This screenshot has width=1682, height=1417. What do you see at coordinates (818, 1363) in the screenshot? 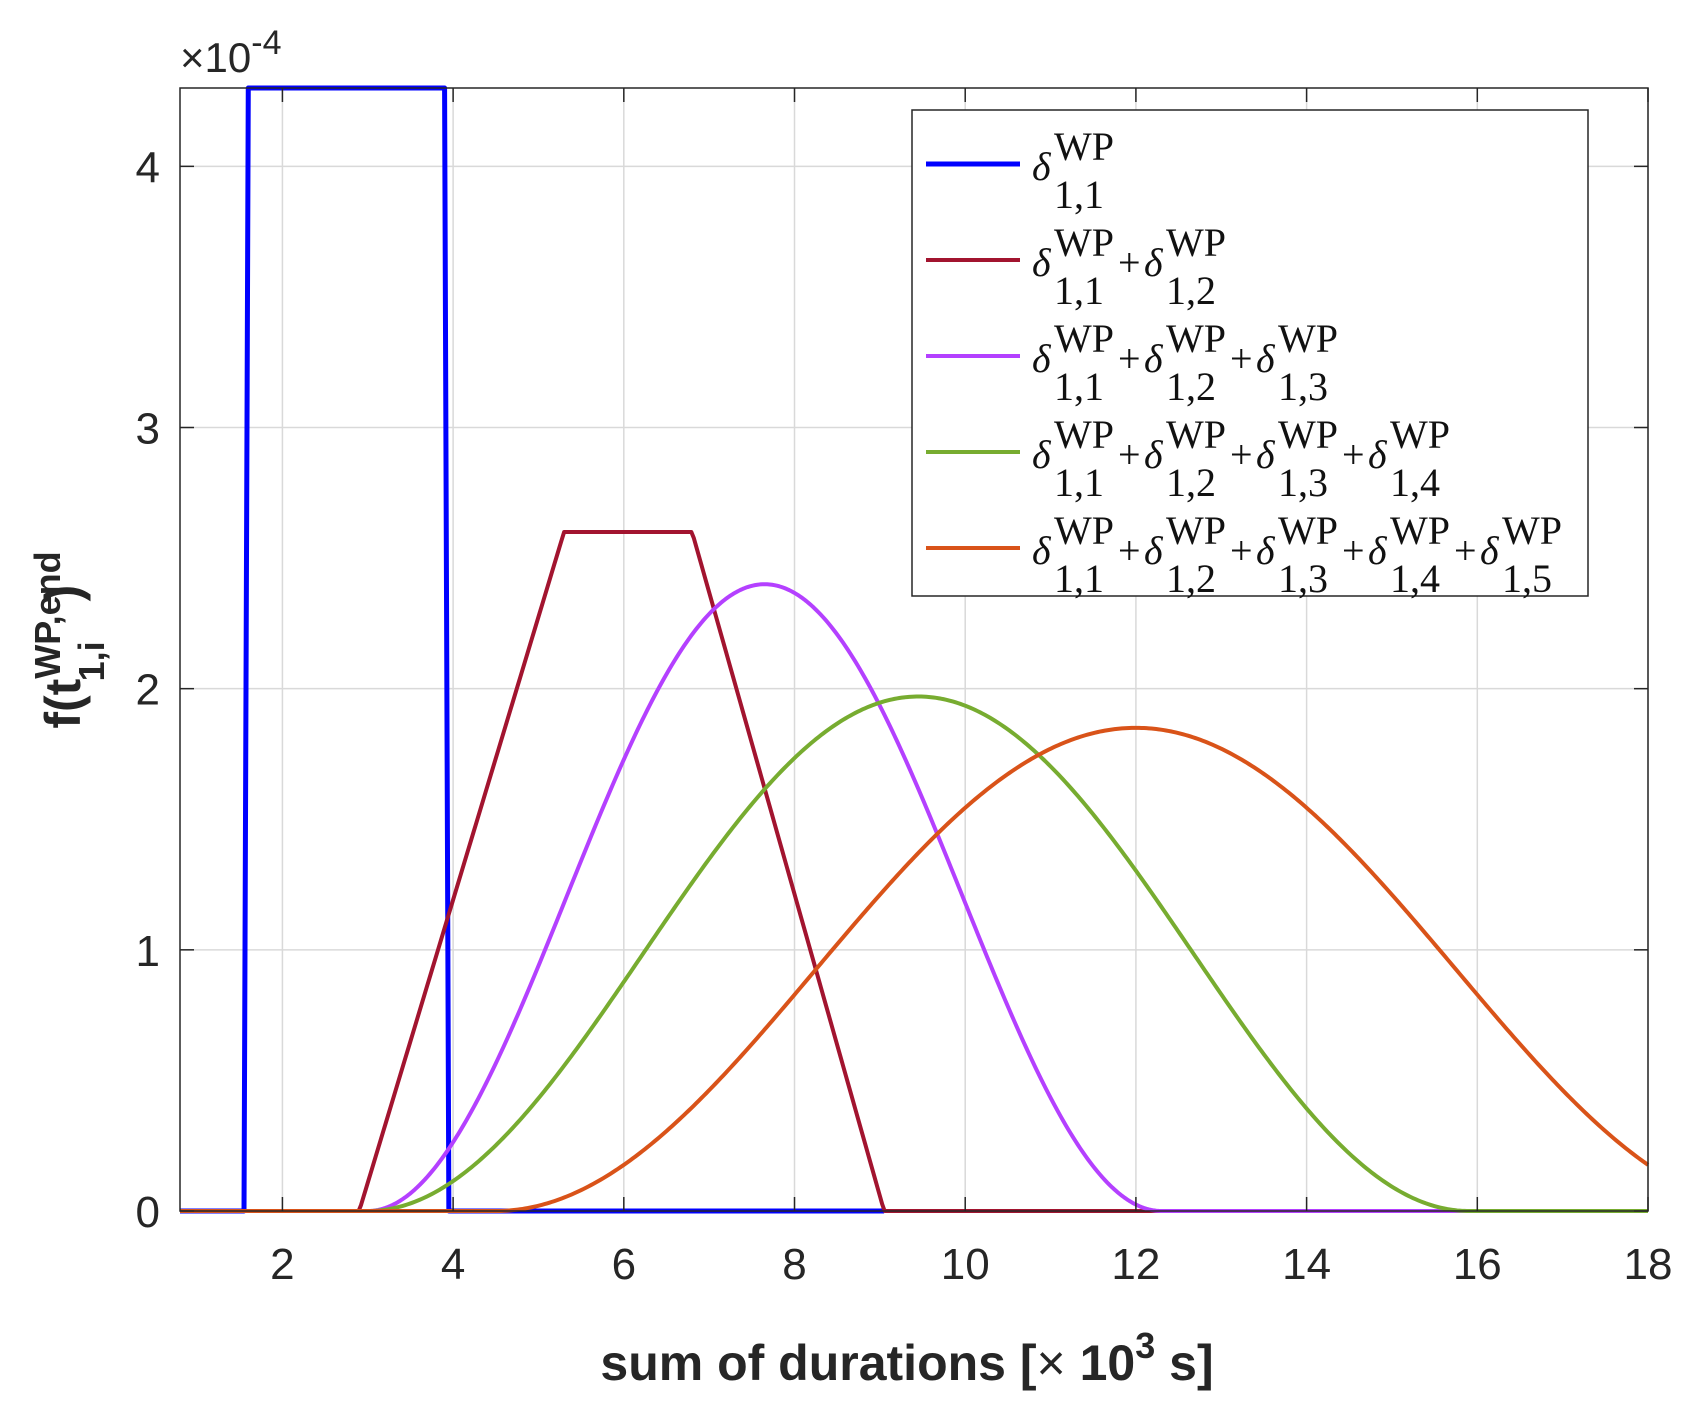
I see `x-axis-title-main: sum of durations [` at bounding box center [818, 1363].